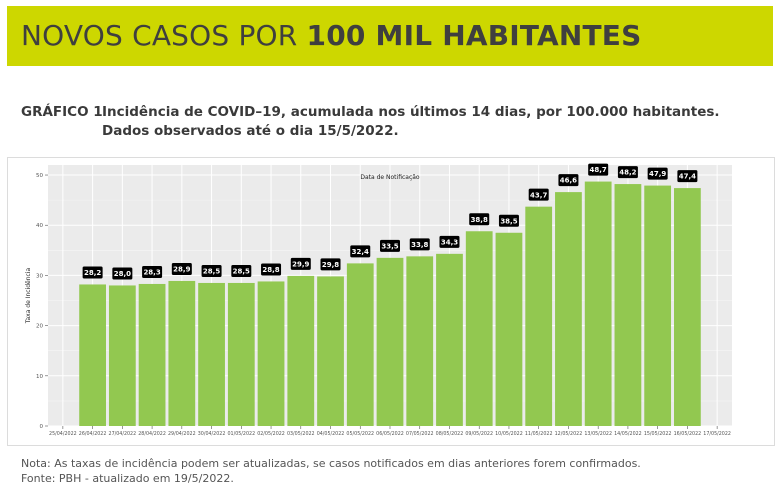  I want to click on data-label: 29,8, so click(330, 265).